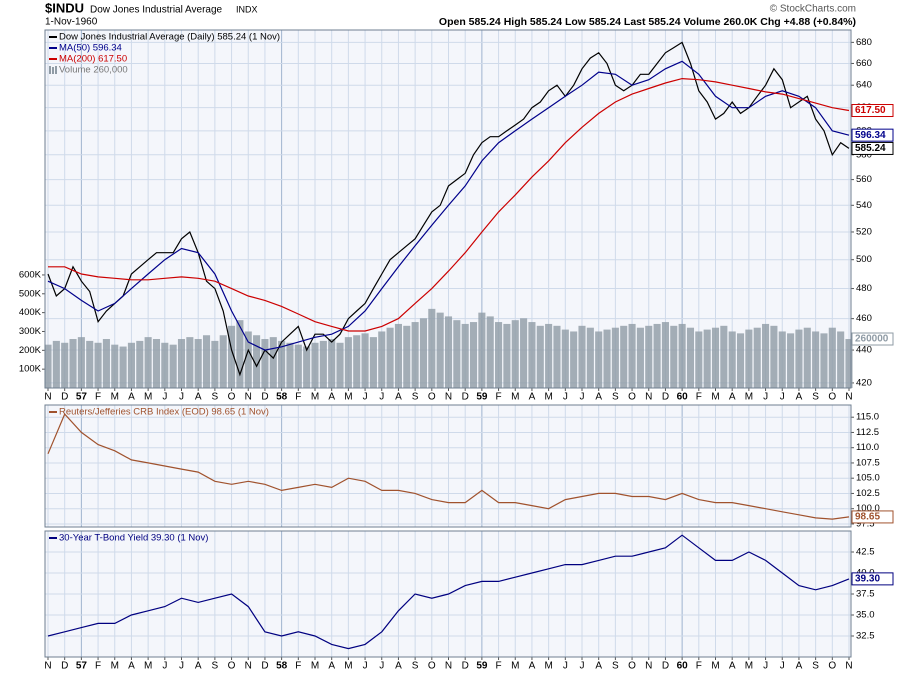 This screenshot has height=673, width=900. Describe the element at coordinates (30, 331) in the screenshot. I see `y2-tick-label: 300K` at that location.